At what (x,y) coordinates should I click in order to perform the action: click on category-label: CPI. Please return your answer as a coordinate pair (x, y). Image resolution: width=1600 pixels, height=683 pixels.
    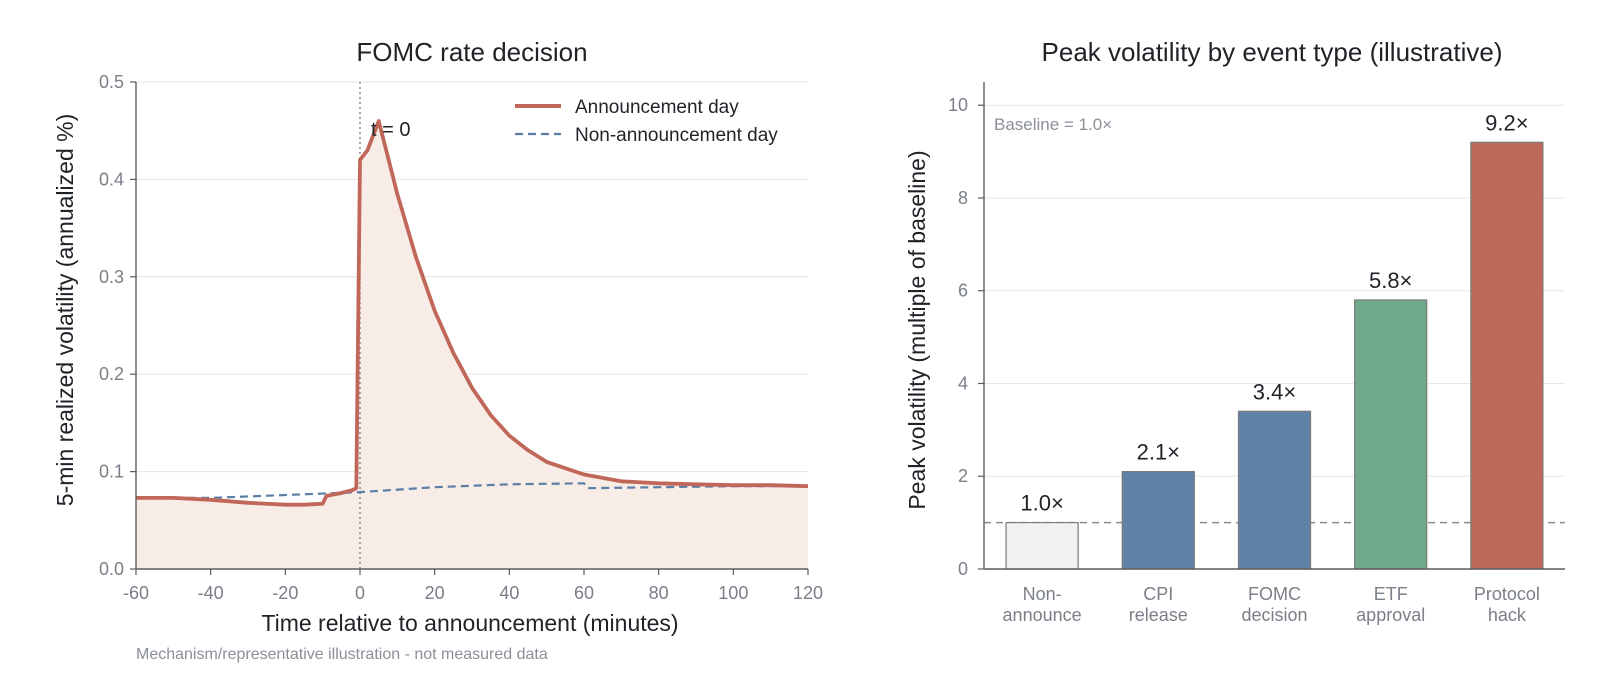
    Looking at the image, I should click on (1158, 594).